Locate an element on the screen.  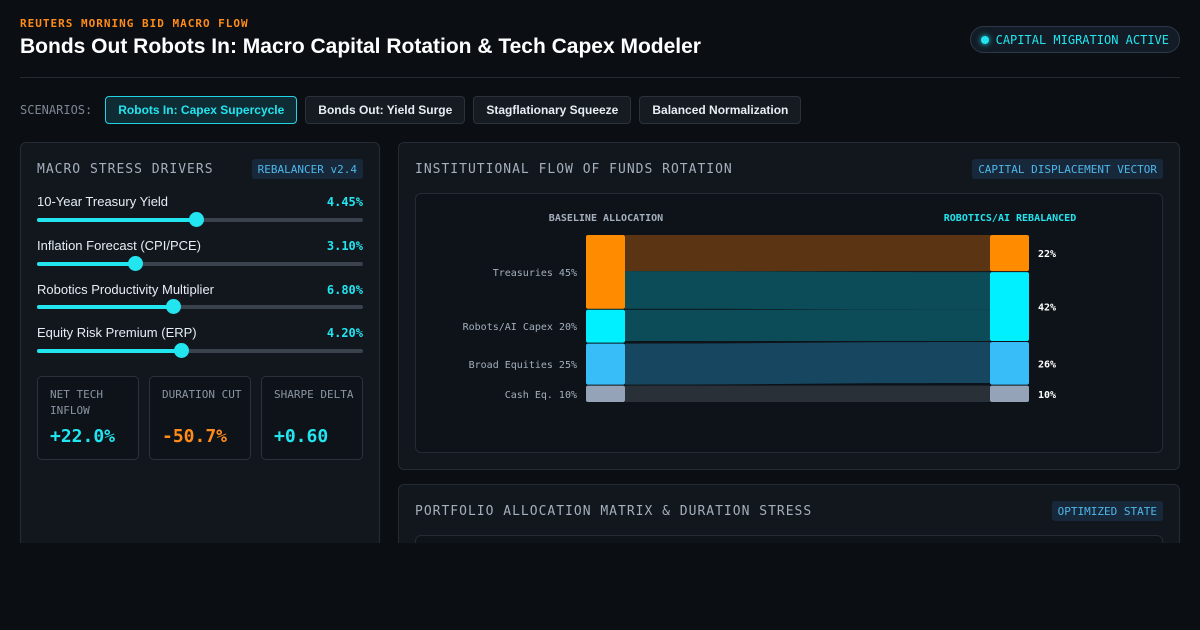
scenario-button-yield-surge: Bonds Out: Yield Surge is located at coordinates (385, 110).